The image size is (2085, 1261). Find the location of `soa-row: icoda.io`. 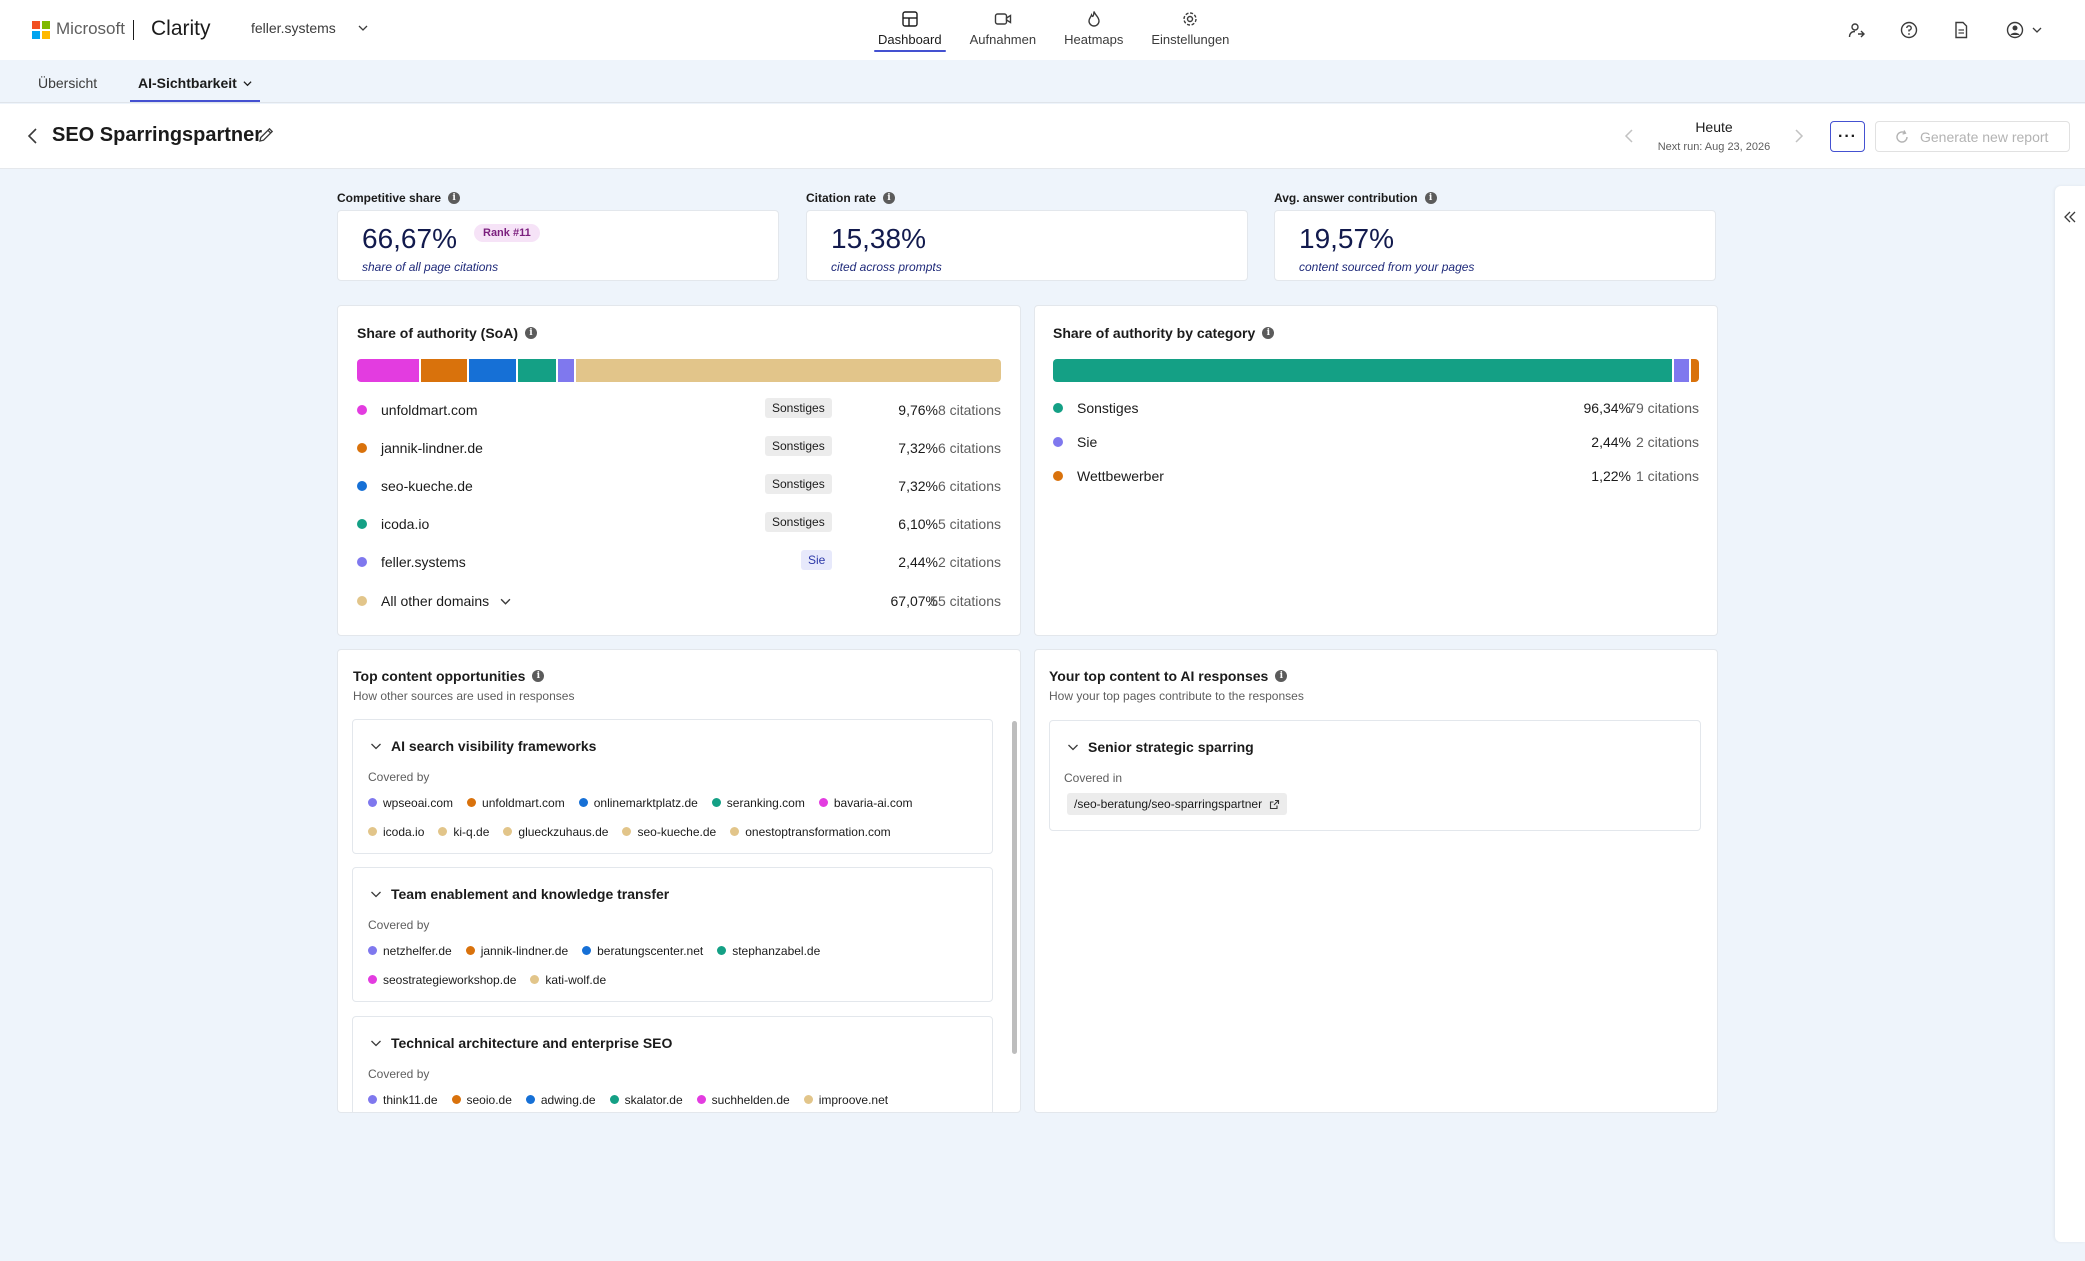

soa-row: icoda.io is located at coordinates (393, 524).